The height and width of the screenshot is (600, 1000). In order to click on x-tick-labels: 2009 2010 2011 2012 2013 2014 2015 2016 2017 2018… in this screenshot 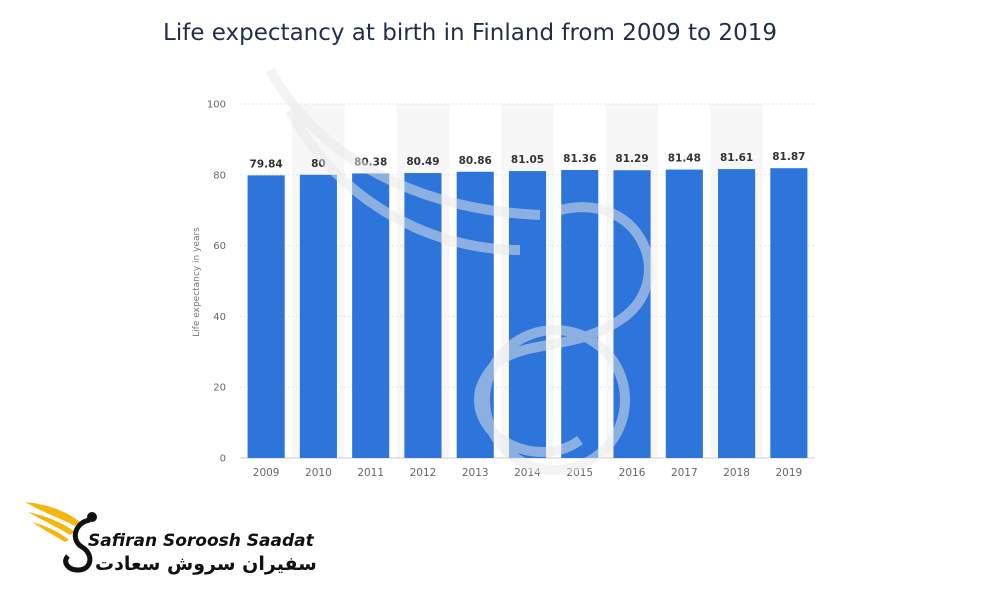, I will do `click(527, 473)`.